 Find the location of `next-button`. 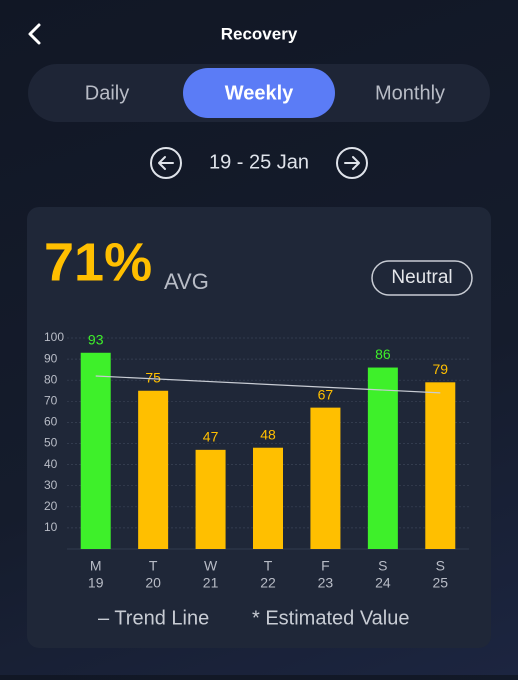

next-button is located at coordinates (352, 163).